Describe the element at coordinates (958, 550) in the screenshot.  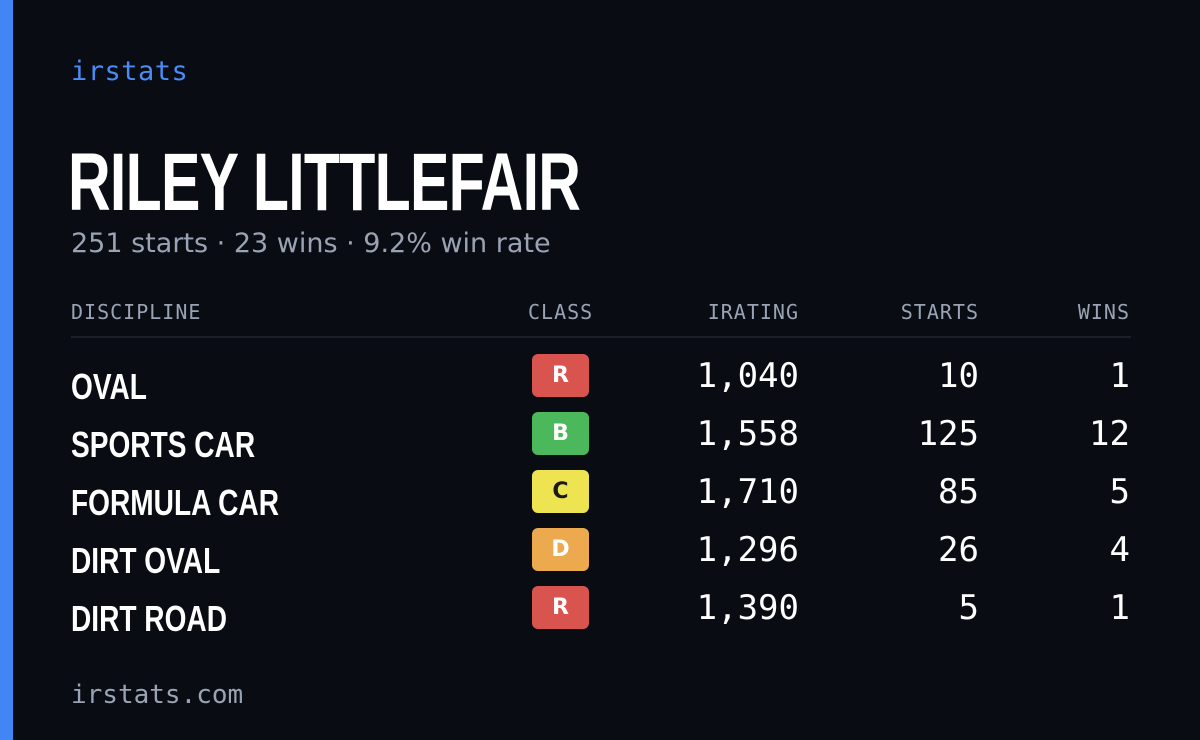
I see `starts-value: 26` at that location.